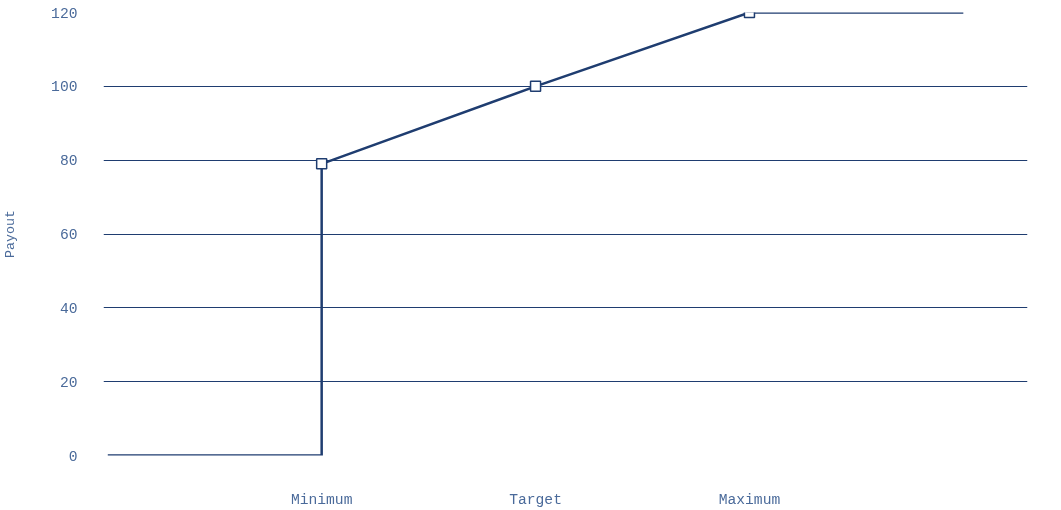 This screenshot has height=510, width=1061. Describe the element at coordinates (68, 308) in the screenshot. I see `y-tick-label: 40` at that location.